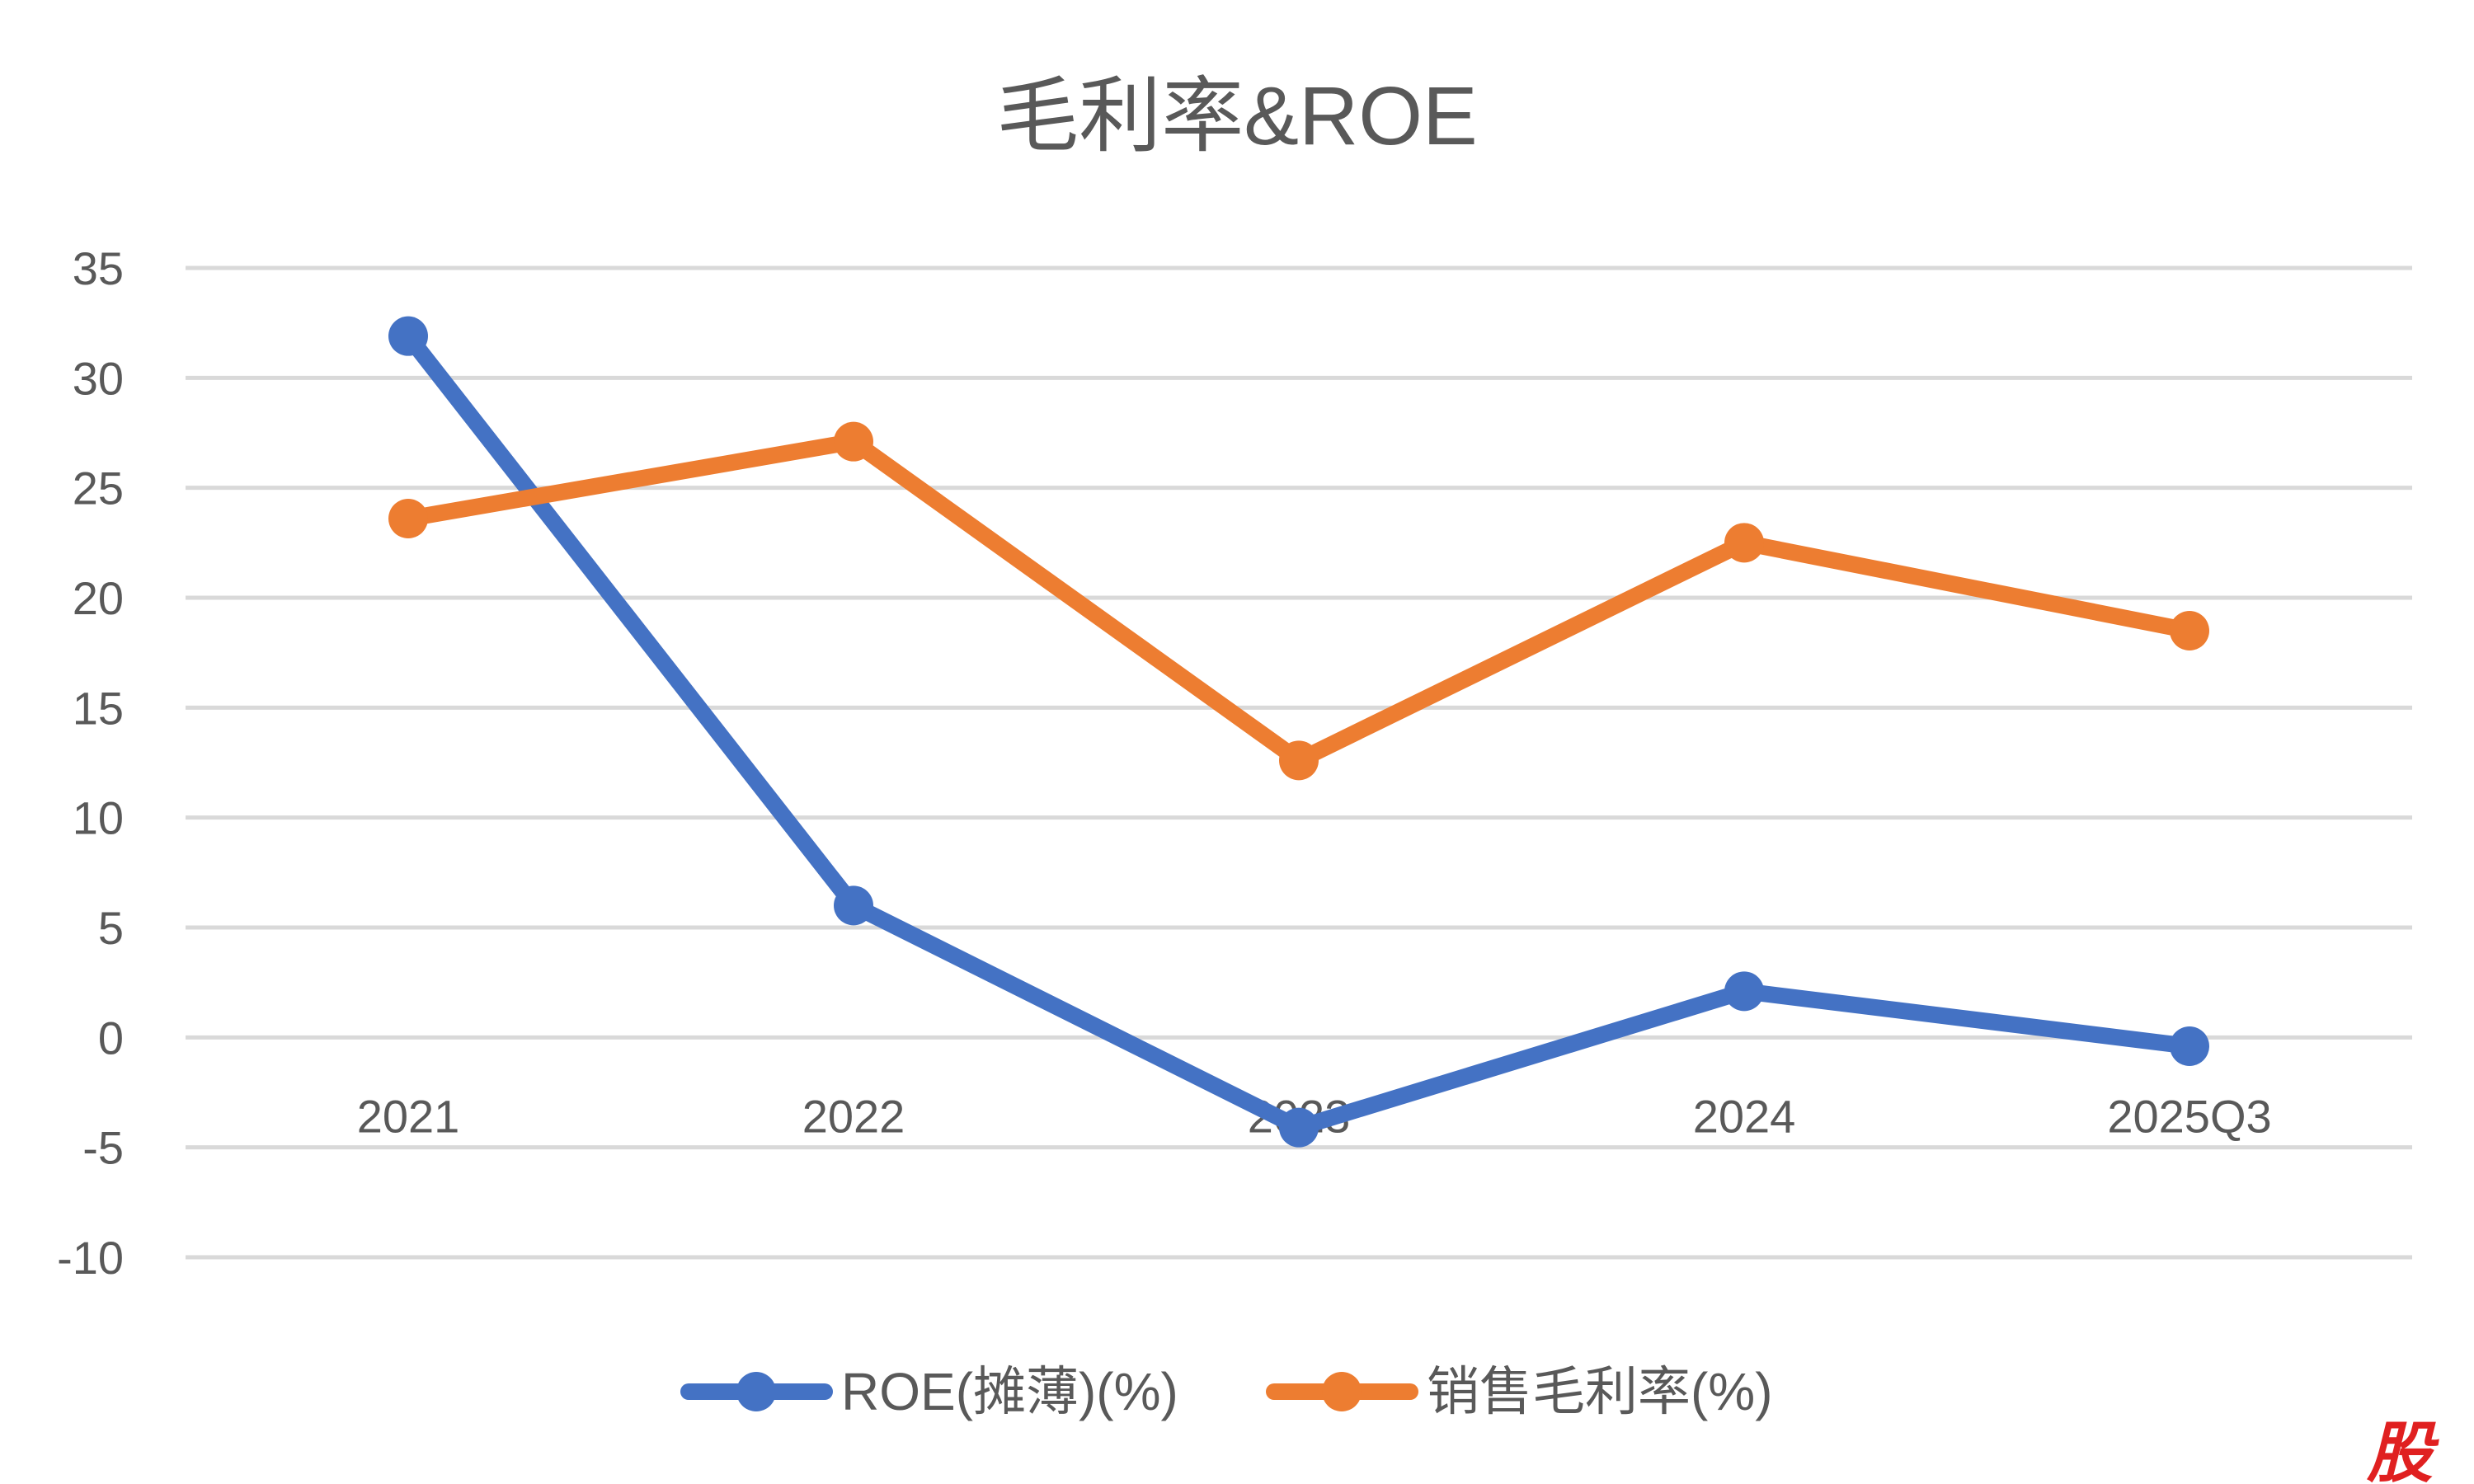 This screenshot has height=1484, width=2474. Describe the element at coordinates (853, 1116) in the screenshot. I see `x-tick-label: 2022` at that location.